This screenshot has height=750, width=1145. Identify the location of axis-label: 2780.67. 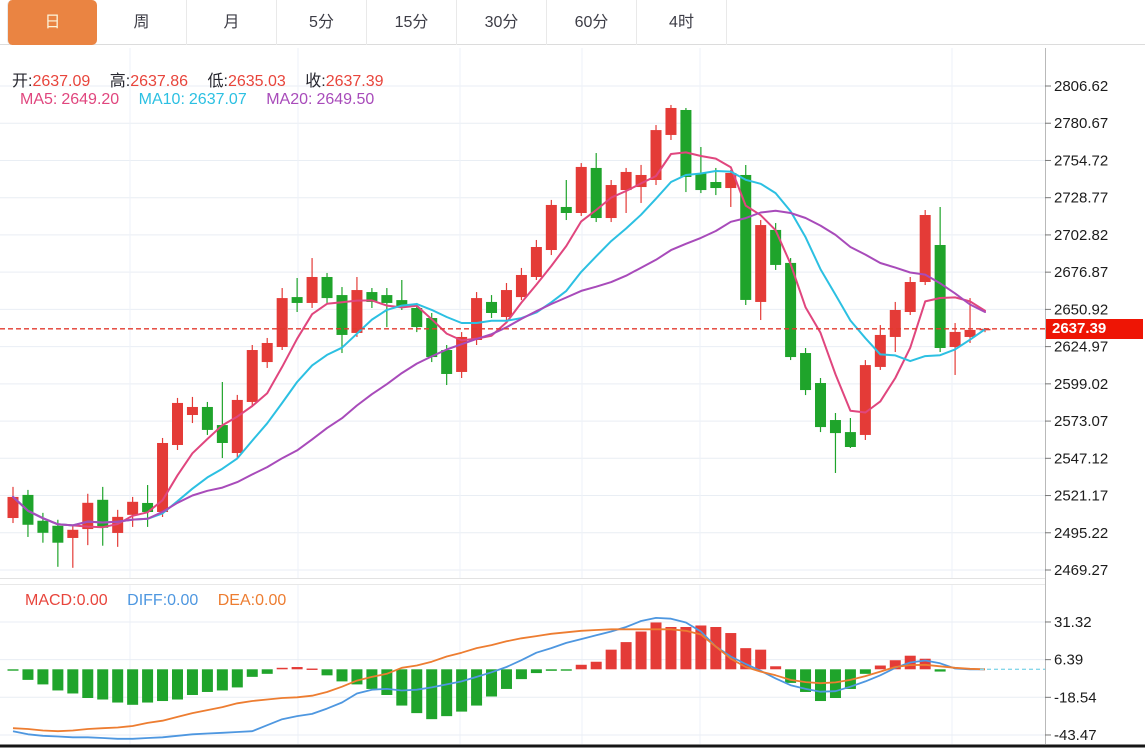
(1081, 123).